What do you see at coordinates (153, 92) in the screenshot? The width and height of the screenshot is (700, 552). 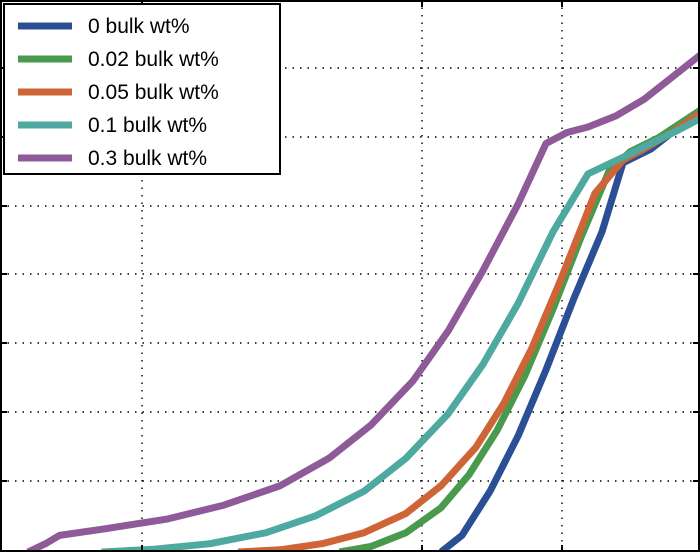 I see `legend-label-2: 0.05 bulk wt%` at bounding box center [153, 92].